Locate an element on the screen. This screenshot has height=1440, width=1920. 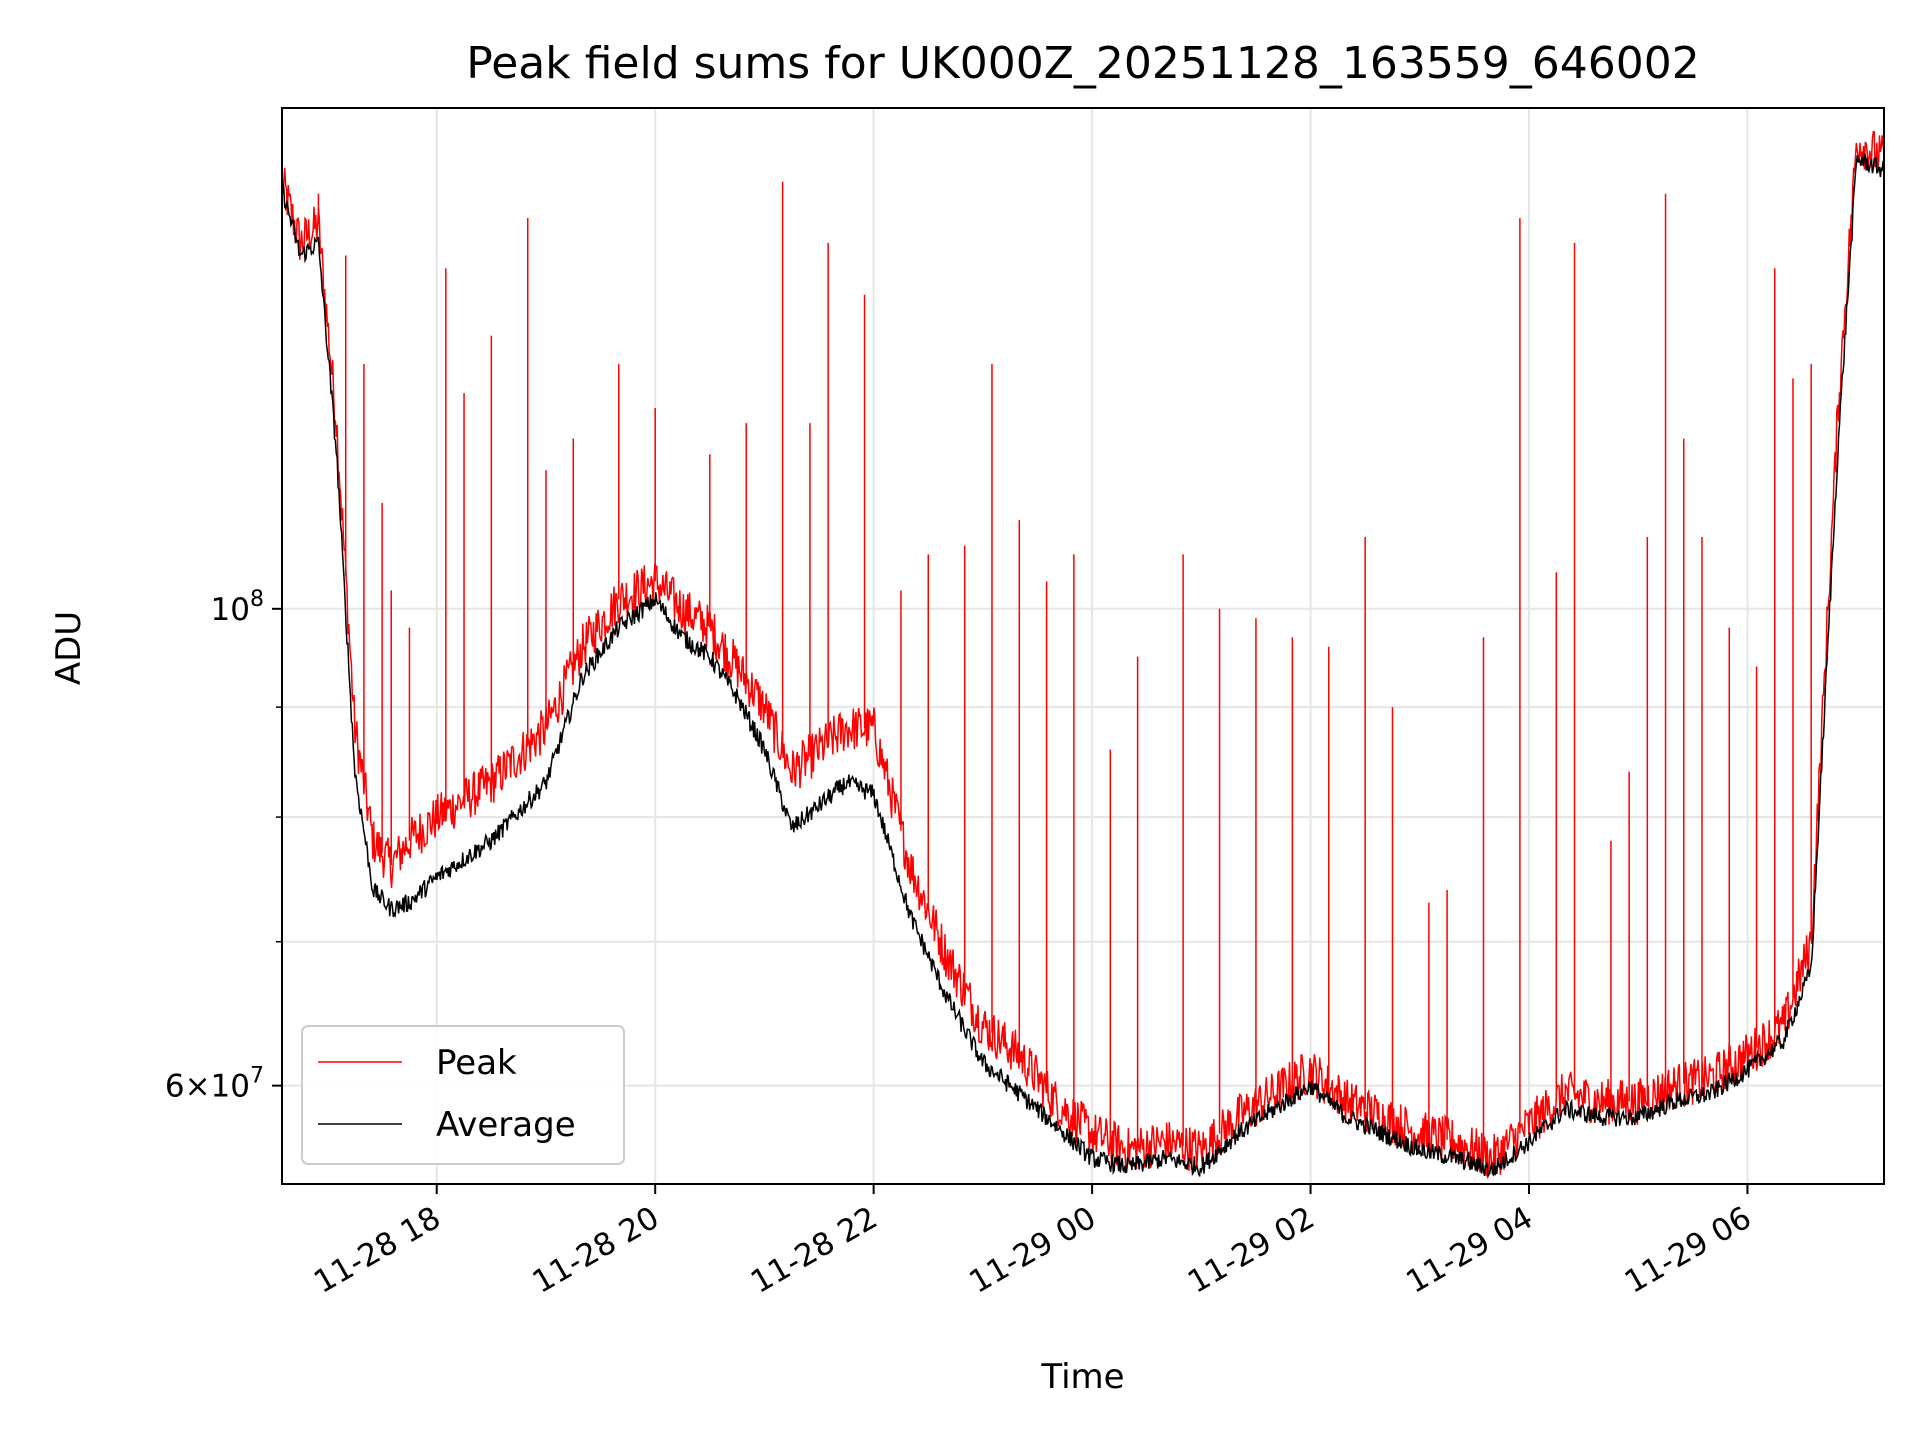
y-axis-label: ADU is located at coordinates (69, 648).